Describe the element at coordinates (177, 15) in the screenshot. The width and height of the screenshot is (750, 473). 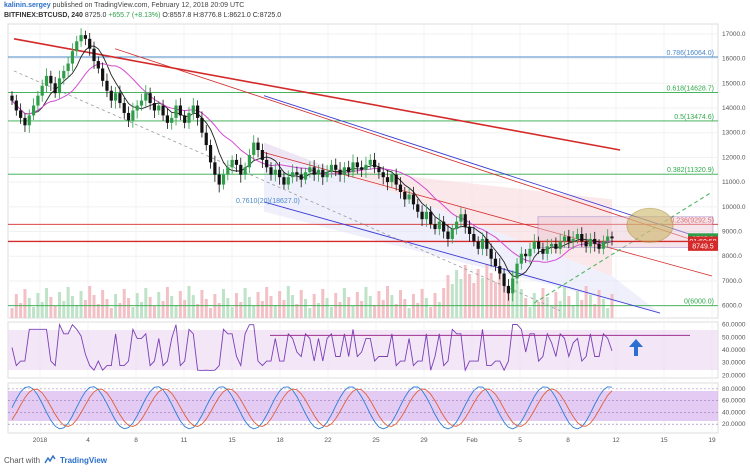
I see `open-value: O:8557.8` at that location.